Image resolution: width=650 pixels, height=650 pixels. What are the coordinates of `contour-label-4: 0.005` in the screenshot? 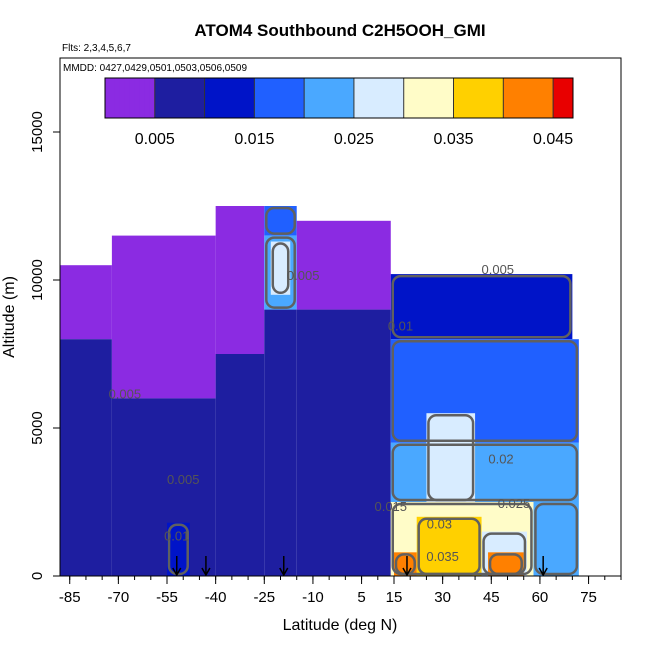 It's located at (498, 269).